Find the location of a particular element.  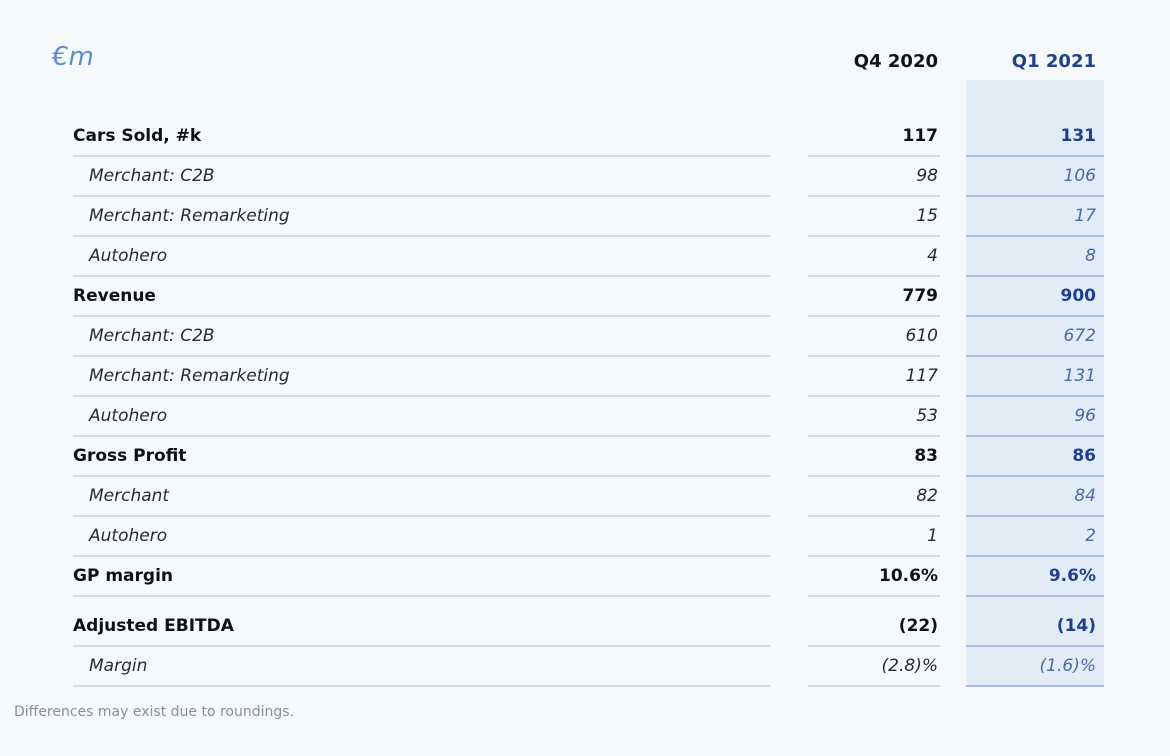

table-row: Merchant: Remarketing 15 17 is located at coordinates (585, 217).